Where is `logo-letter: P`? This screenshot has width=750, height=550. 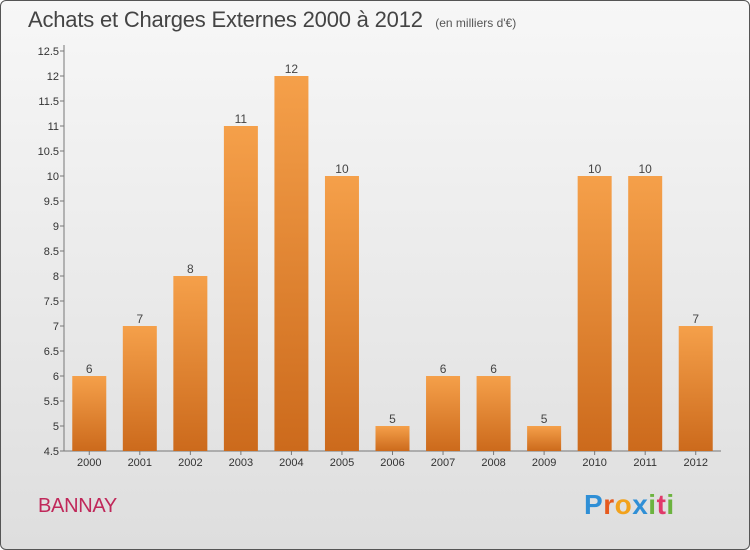
logo-letter: P is located at coordinates (594, 504).